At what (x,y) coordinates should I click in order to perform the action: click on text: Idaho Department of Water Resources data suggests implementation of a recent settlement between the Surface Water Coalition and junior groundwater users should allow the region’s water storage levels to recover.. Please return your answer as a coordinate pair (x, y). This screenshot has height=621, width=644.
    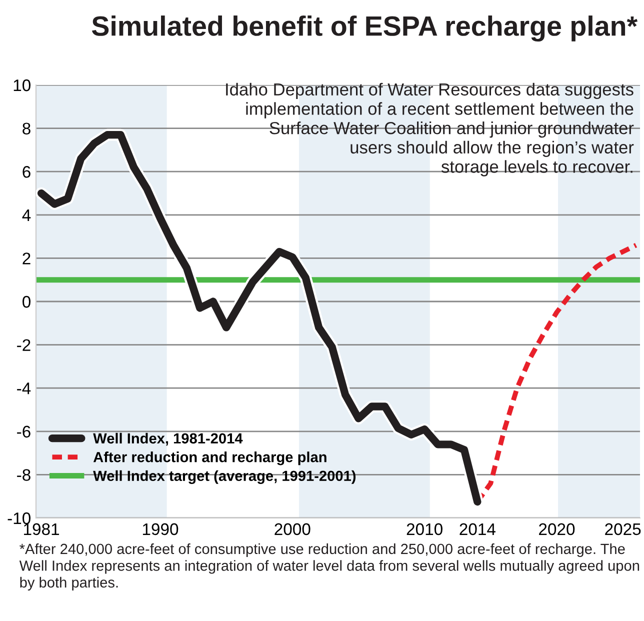
    Looking at the image, I should click on (430, 129).